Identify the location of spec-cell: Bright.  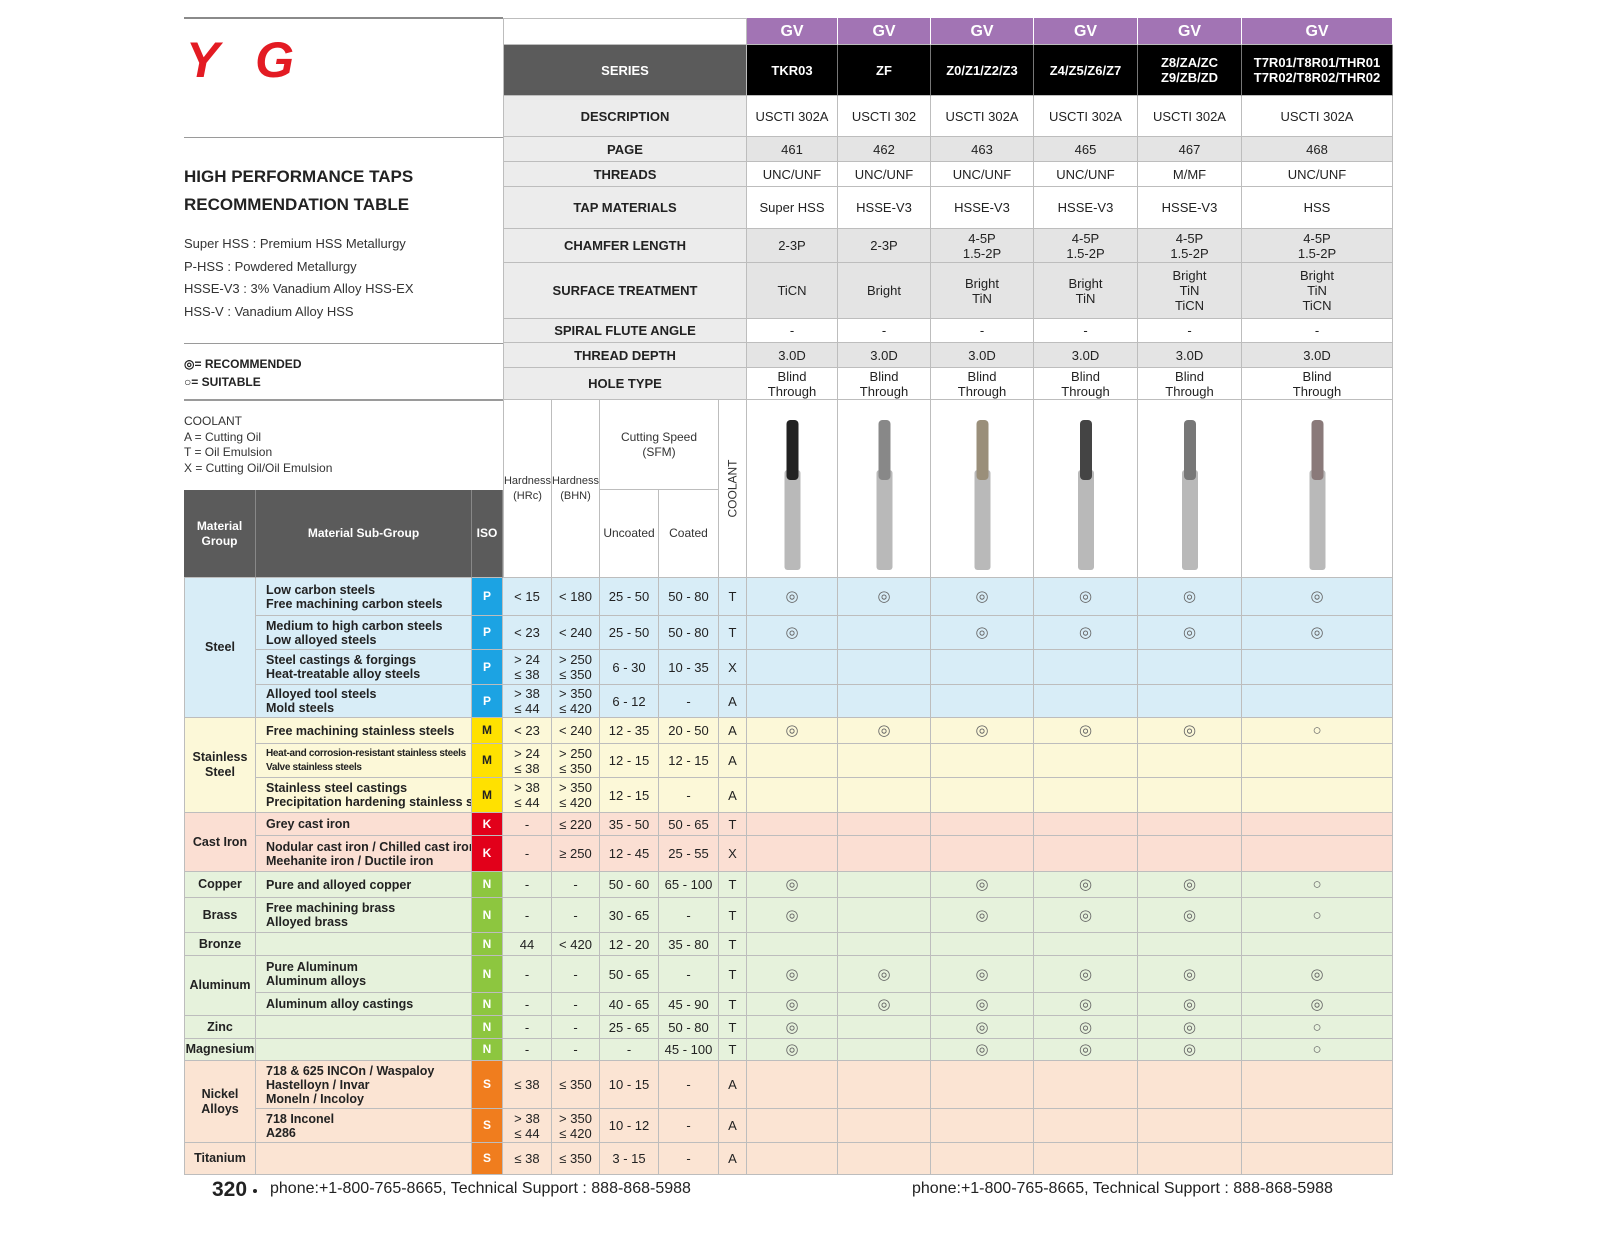
(884, 291).